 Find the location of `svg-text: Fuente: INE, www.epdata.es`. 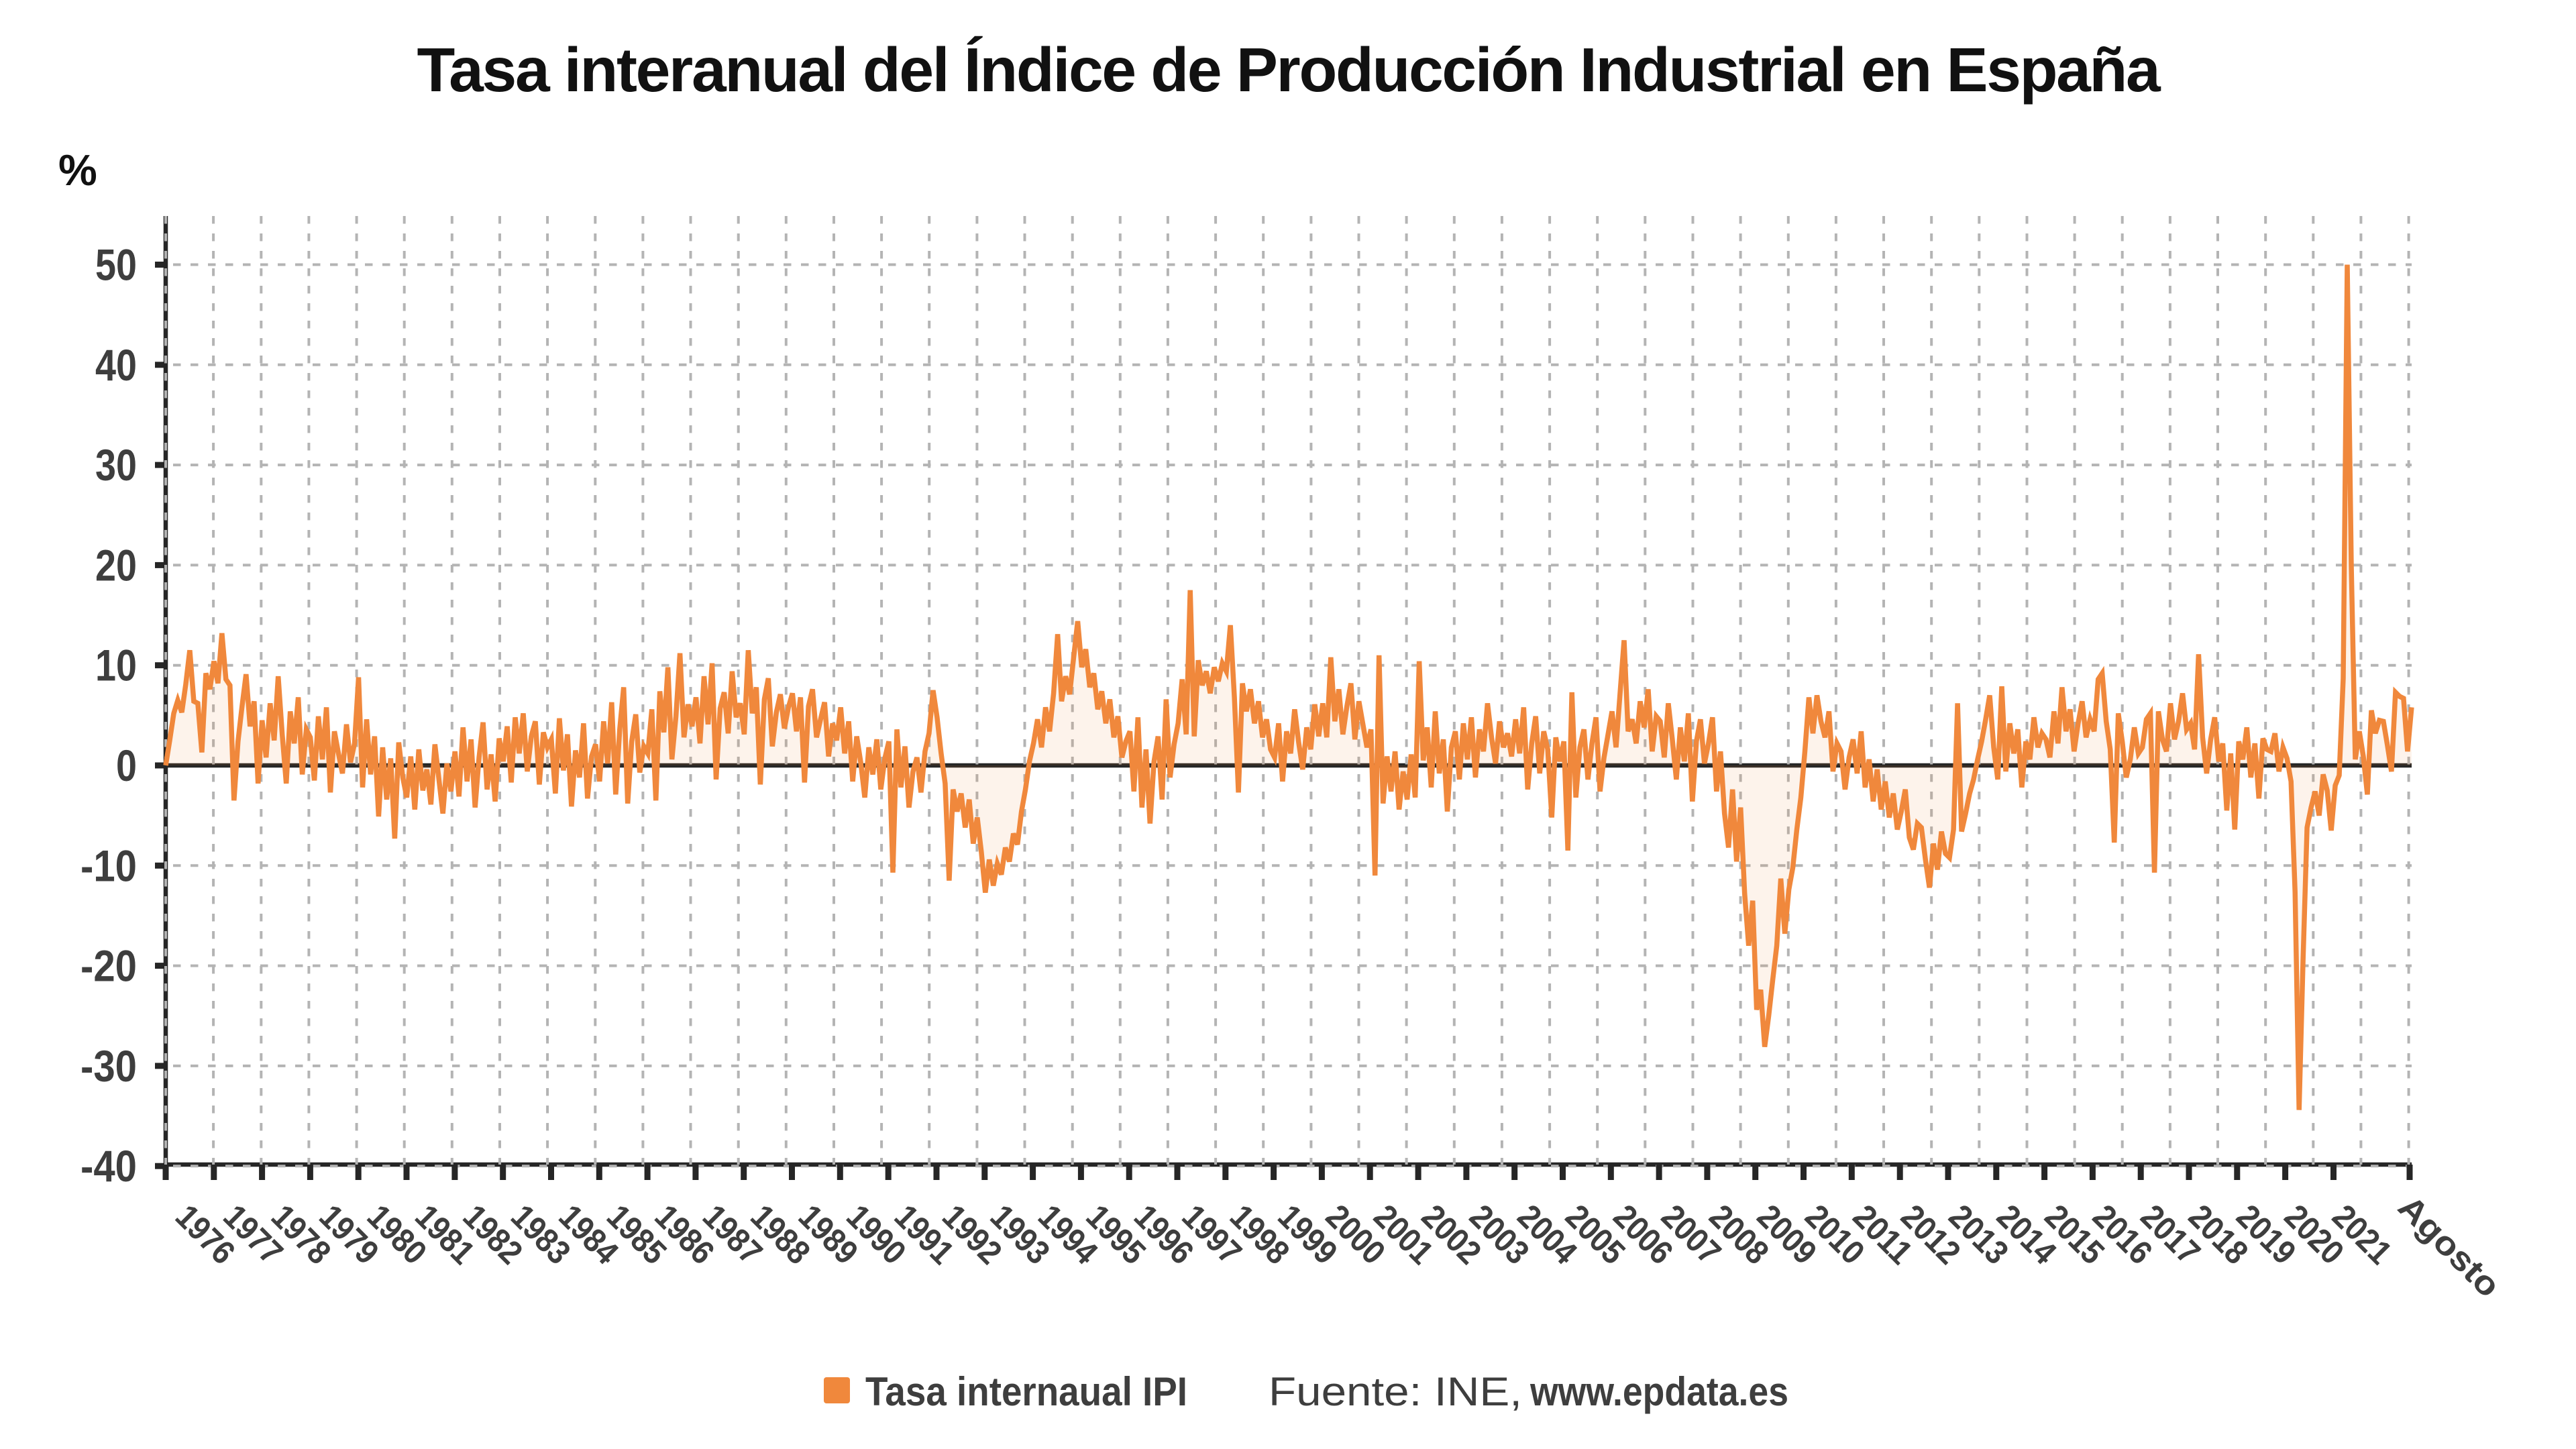

svg-text: Fuente: INE, www.epdata.es is located at coordinates (1528, 1391).